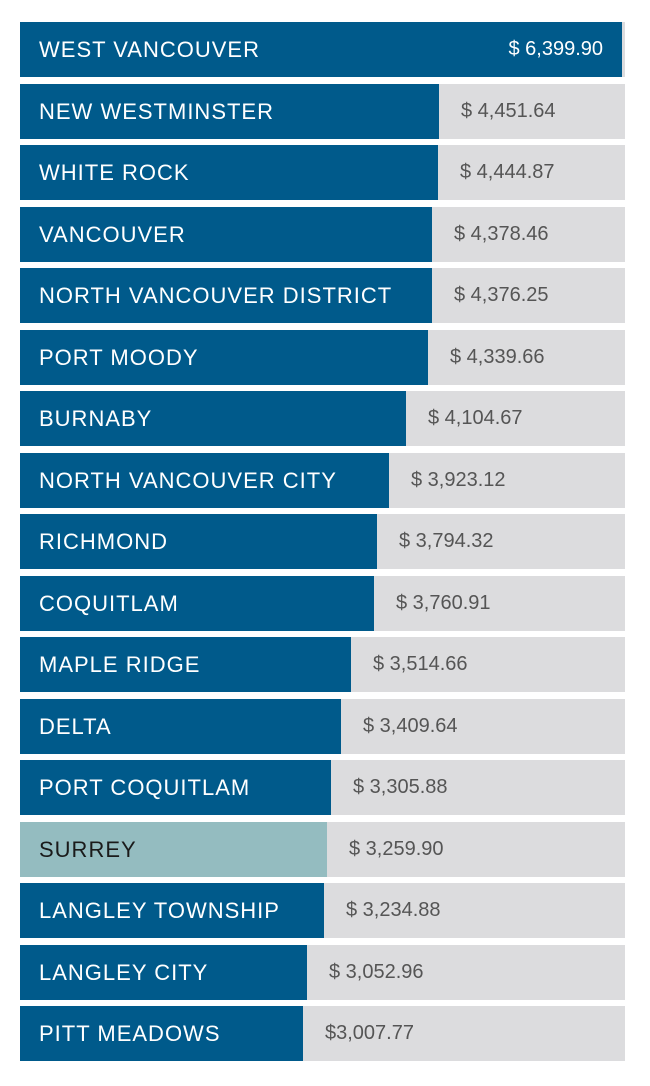 The height and width of the screenshot is (1086, 650). Describe the element at coordinates (501, 295) in the screenshot. I see `value-label: $ 4,376.25` at that location.